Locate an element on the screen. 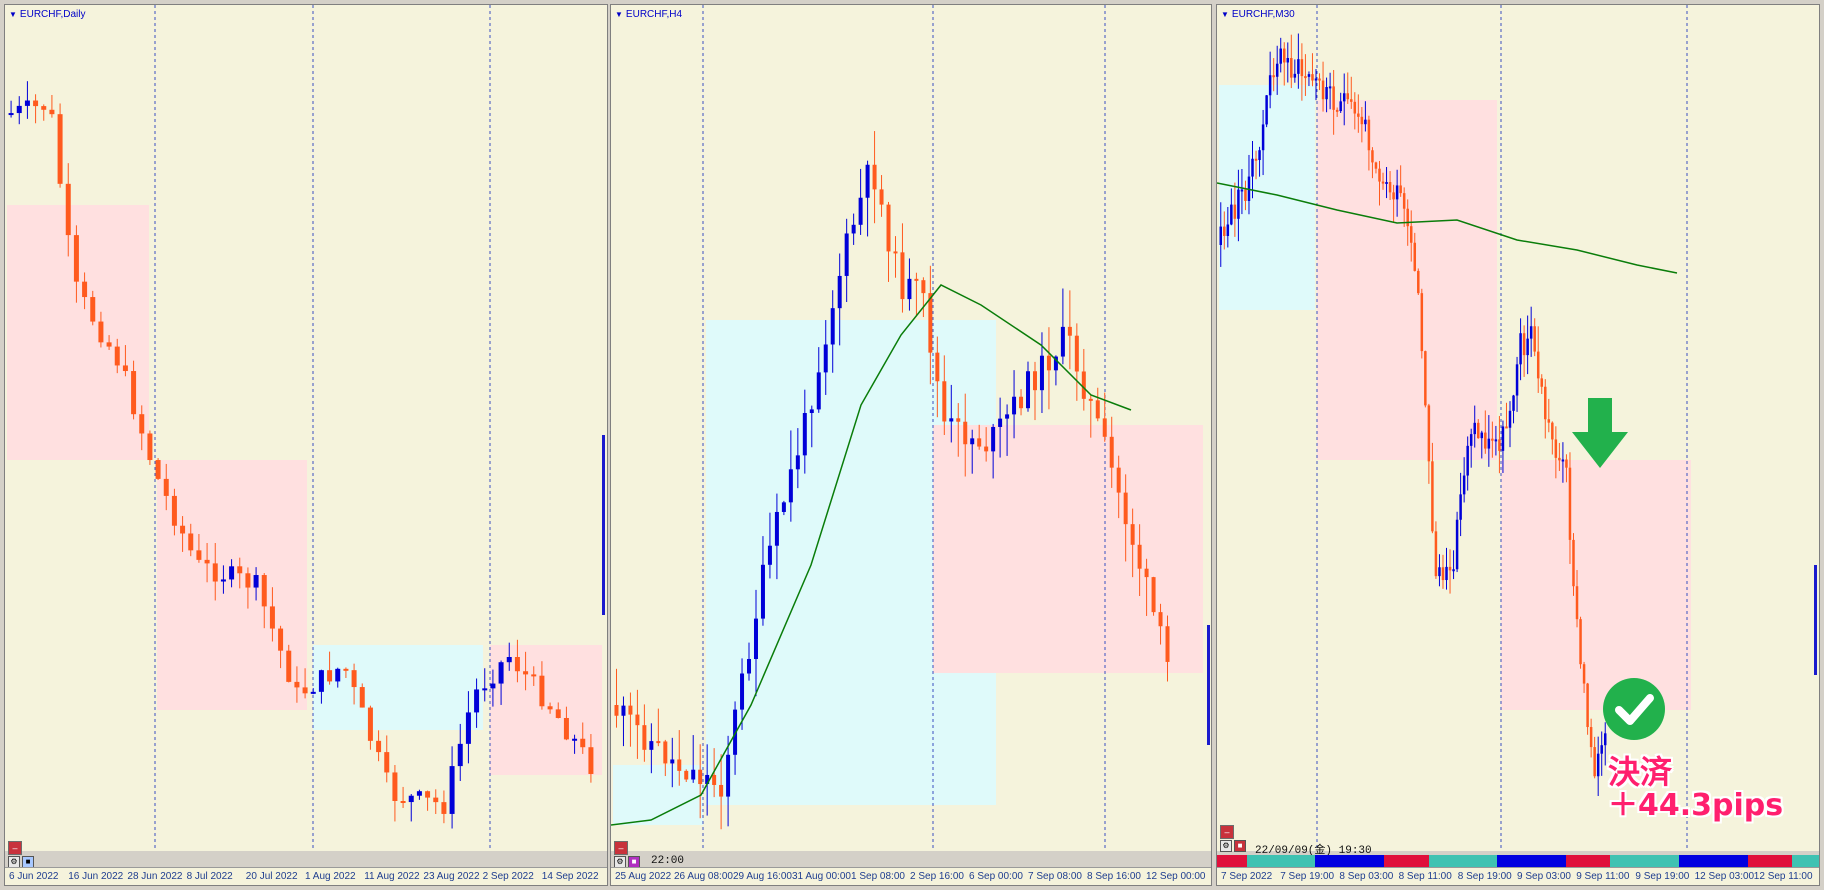  x-axis-tick-label: 7 Sep 08:00 is located at coordinates (1055, 876).